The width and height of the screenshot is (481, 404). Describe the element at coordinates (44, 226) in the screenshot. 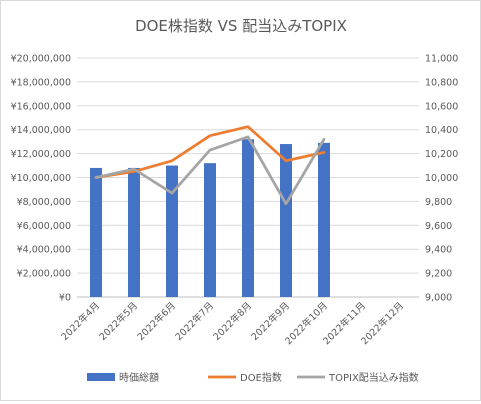

I see `left-axis-tick-label: ¥6,000,000` at that location.